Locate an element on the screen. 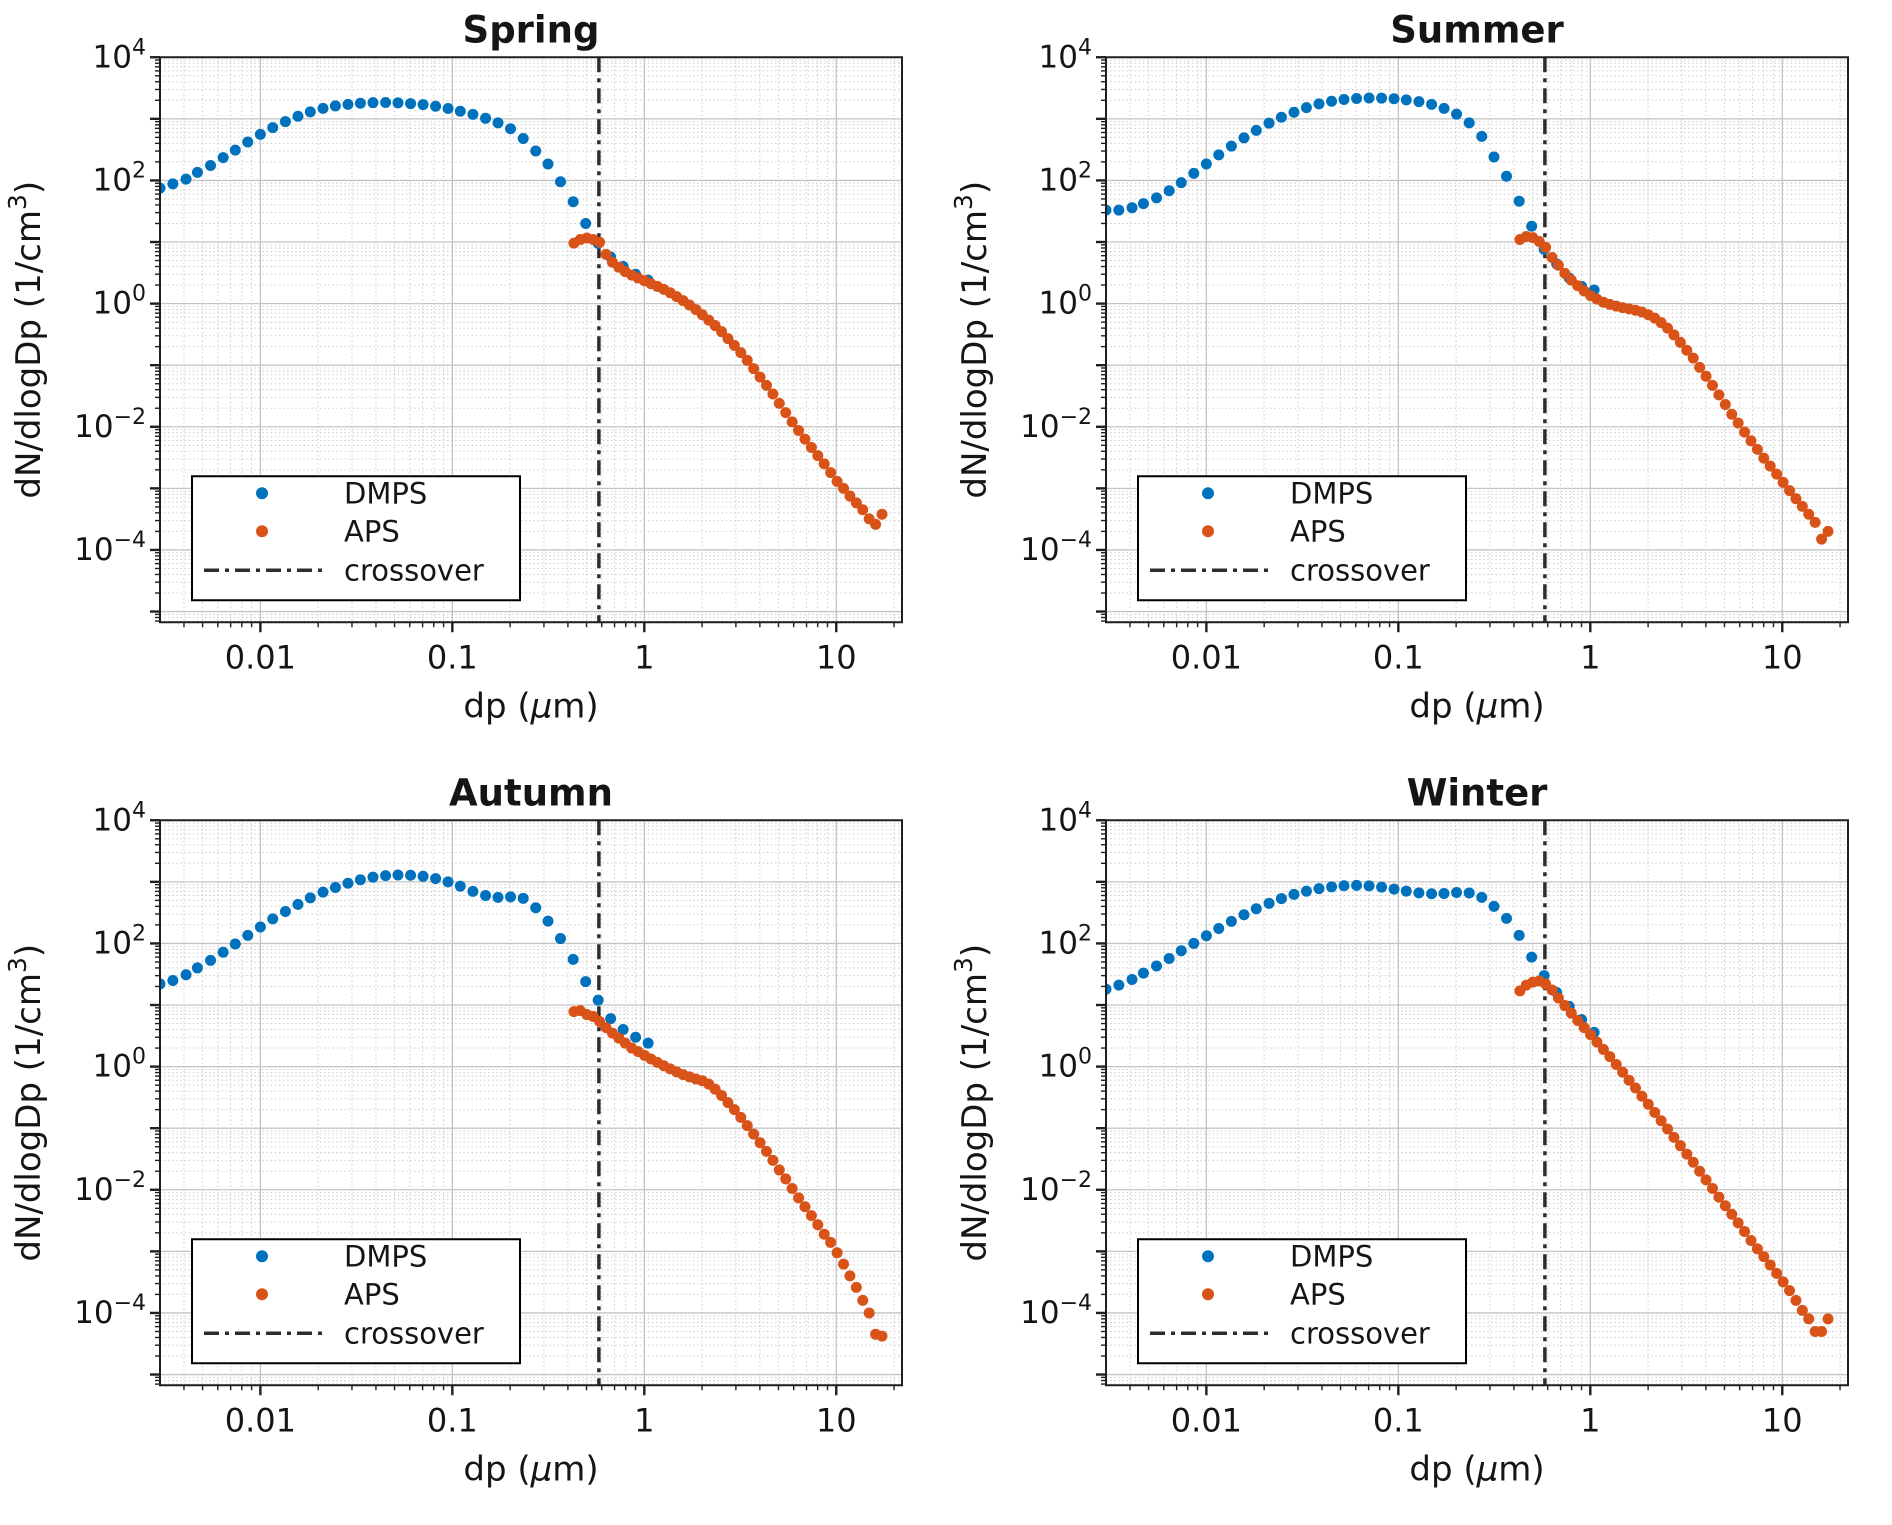 This screenshot has width=1892, height=1525. x-tick-label: 0.01 is located at coordinates (260, 657).